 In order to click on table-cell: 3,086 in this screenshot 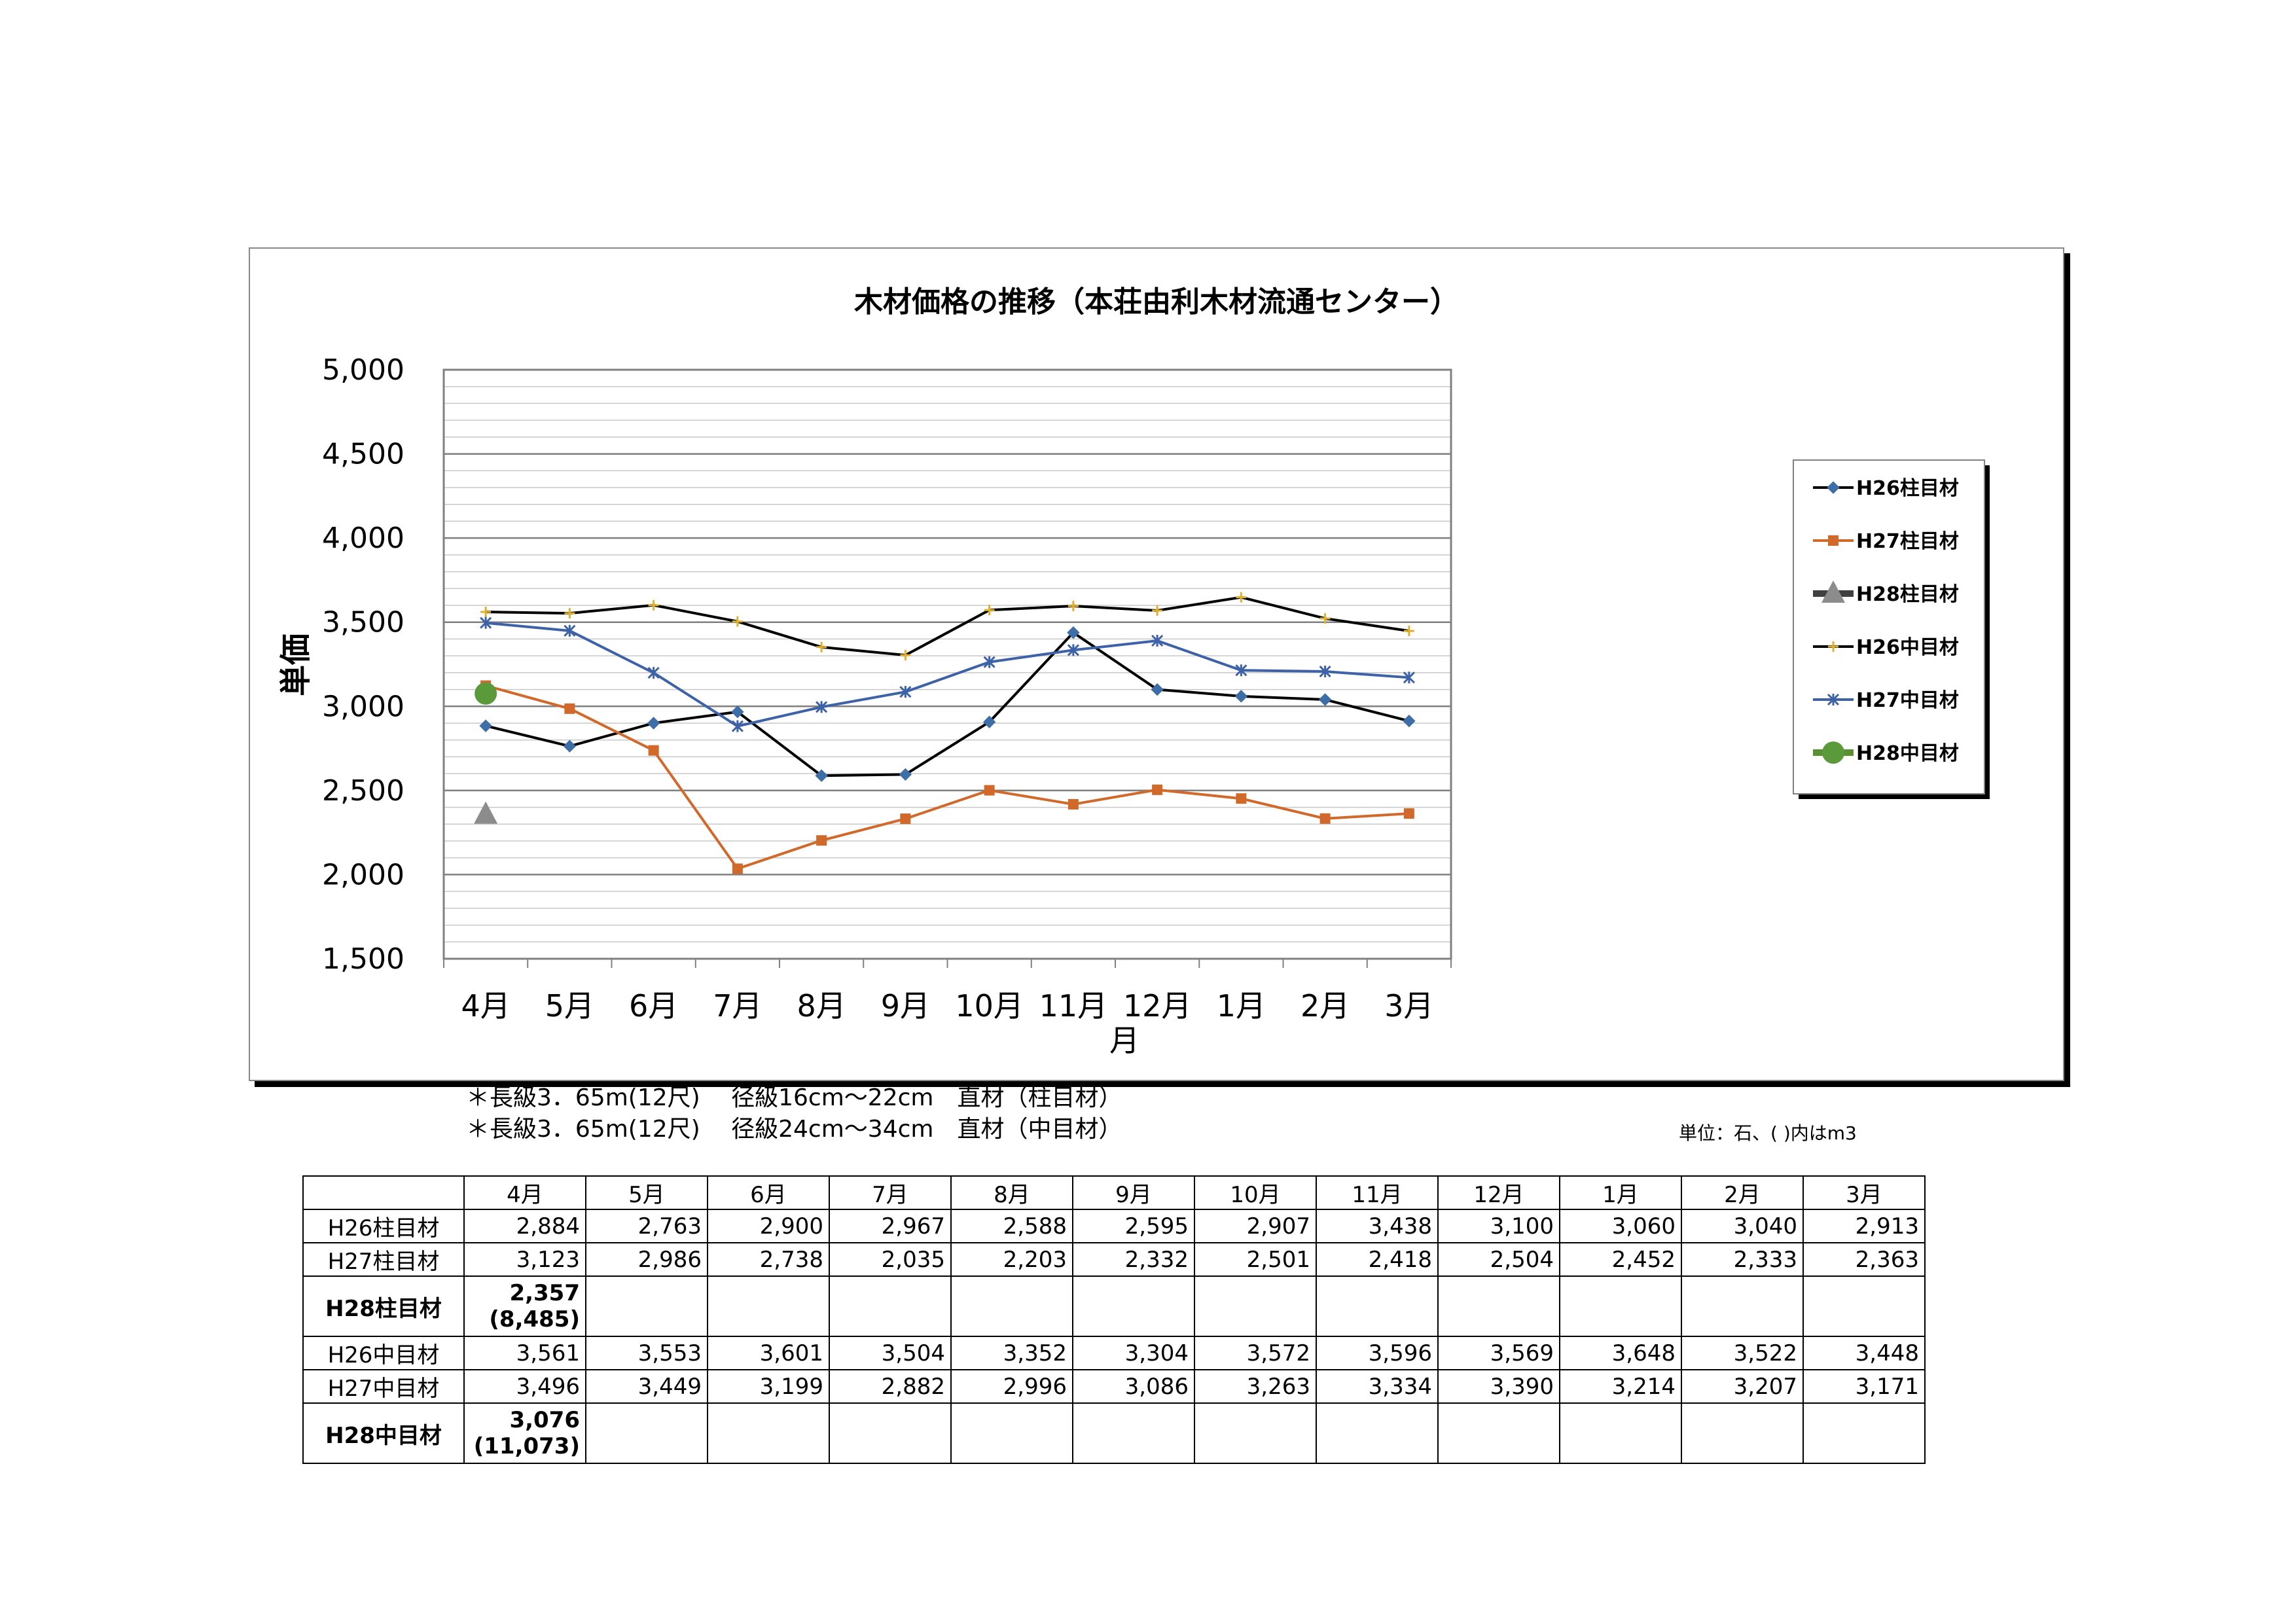, I will do `click(1133, 1387)`.